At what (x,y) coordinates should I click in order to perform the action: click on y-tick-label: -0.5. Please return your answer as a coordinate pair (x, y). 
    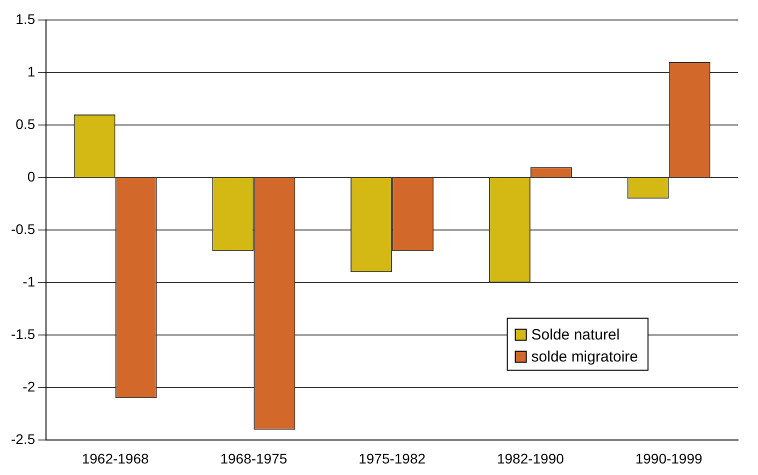
    Looking at the image, I should click on (23, 228).